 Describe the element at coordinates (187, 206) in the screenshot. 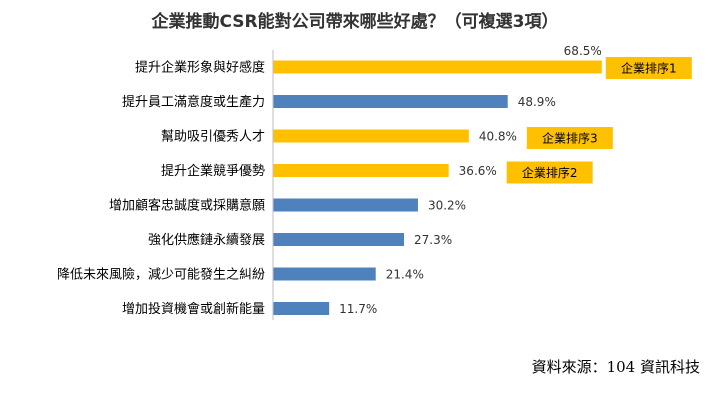

I see `category-label: 增加顧客忠誠度或採購意願` at that location.